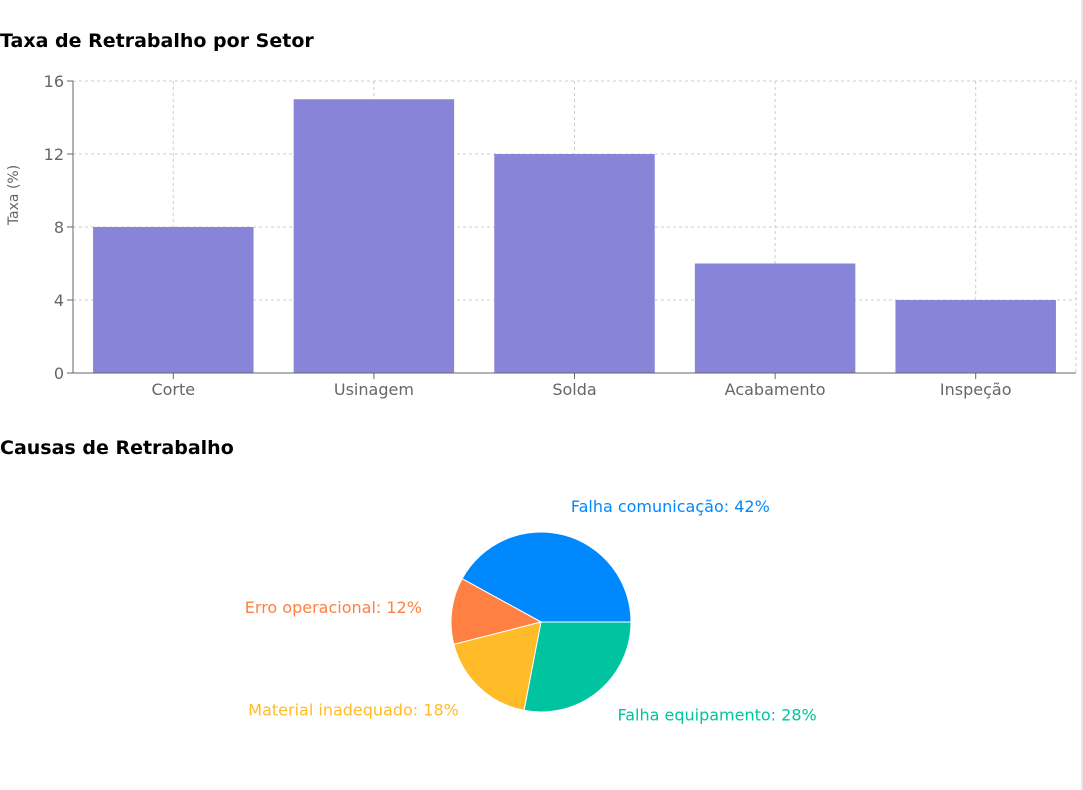  Describe the element at coordinates (775, 389) in the screenshot. I see `x-tick-label: Acabamento` at that location.